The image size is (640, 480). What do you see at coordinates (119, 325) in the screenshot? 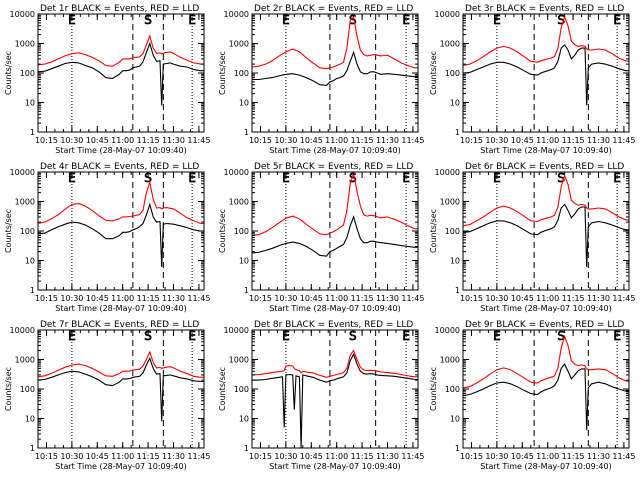
I see `panel-title: Det 7r BLACK = Events, RED = LLD` at bounding box center [119, 325].